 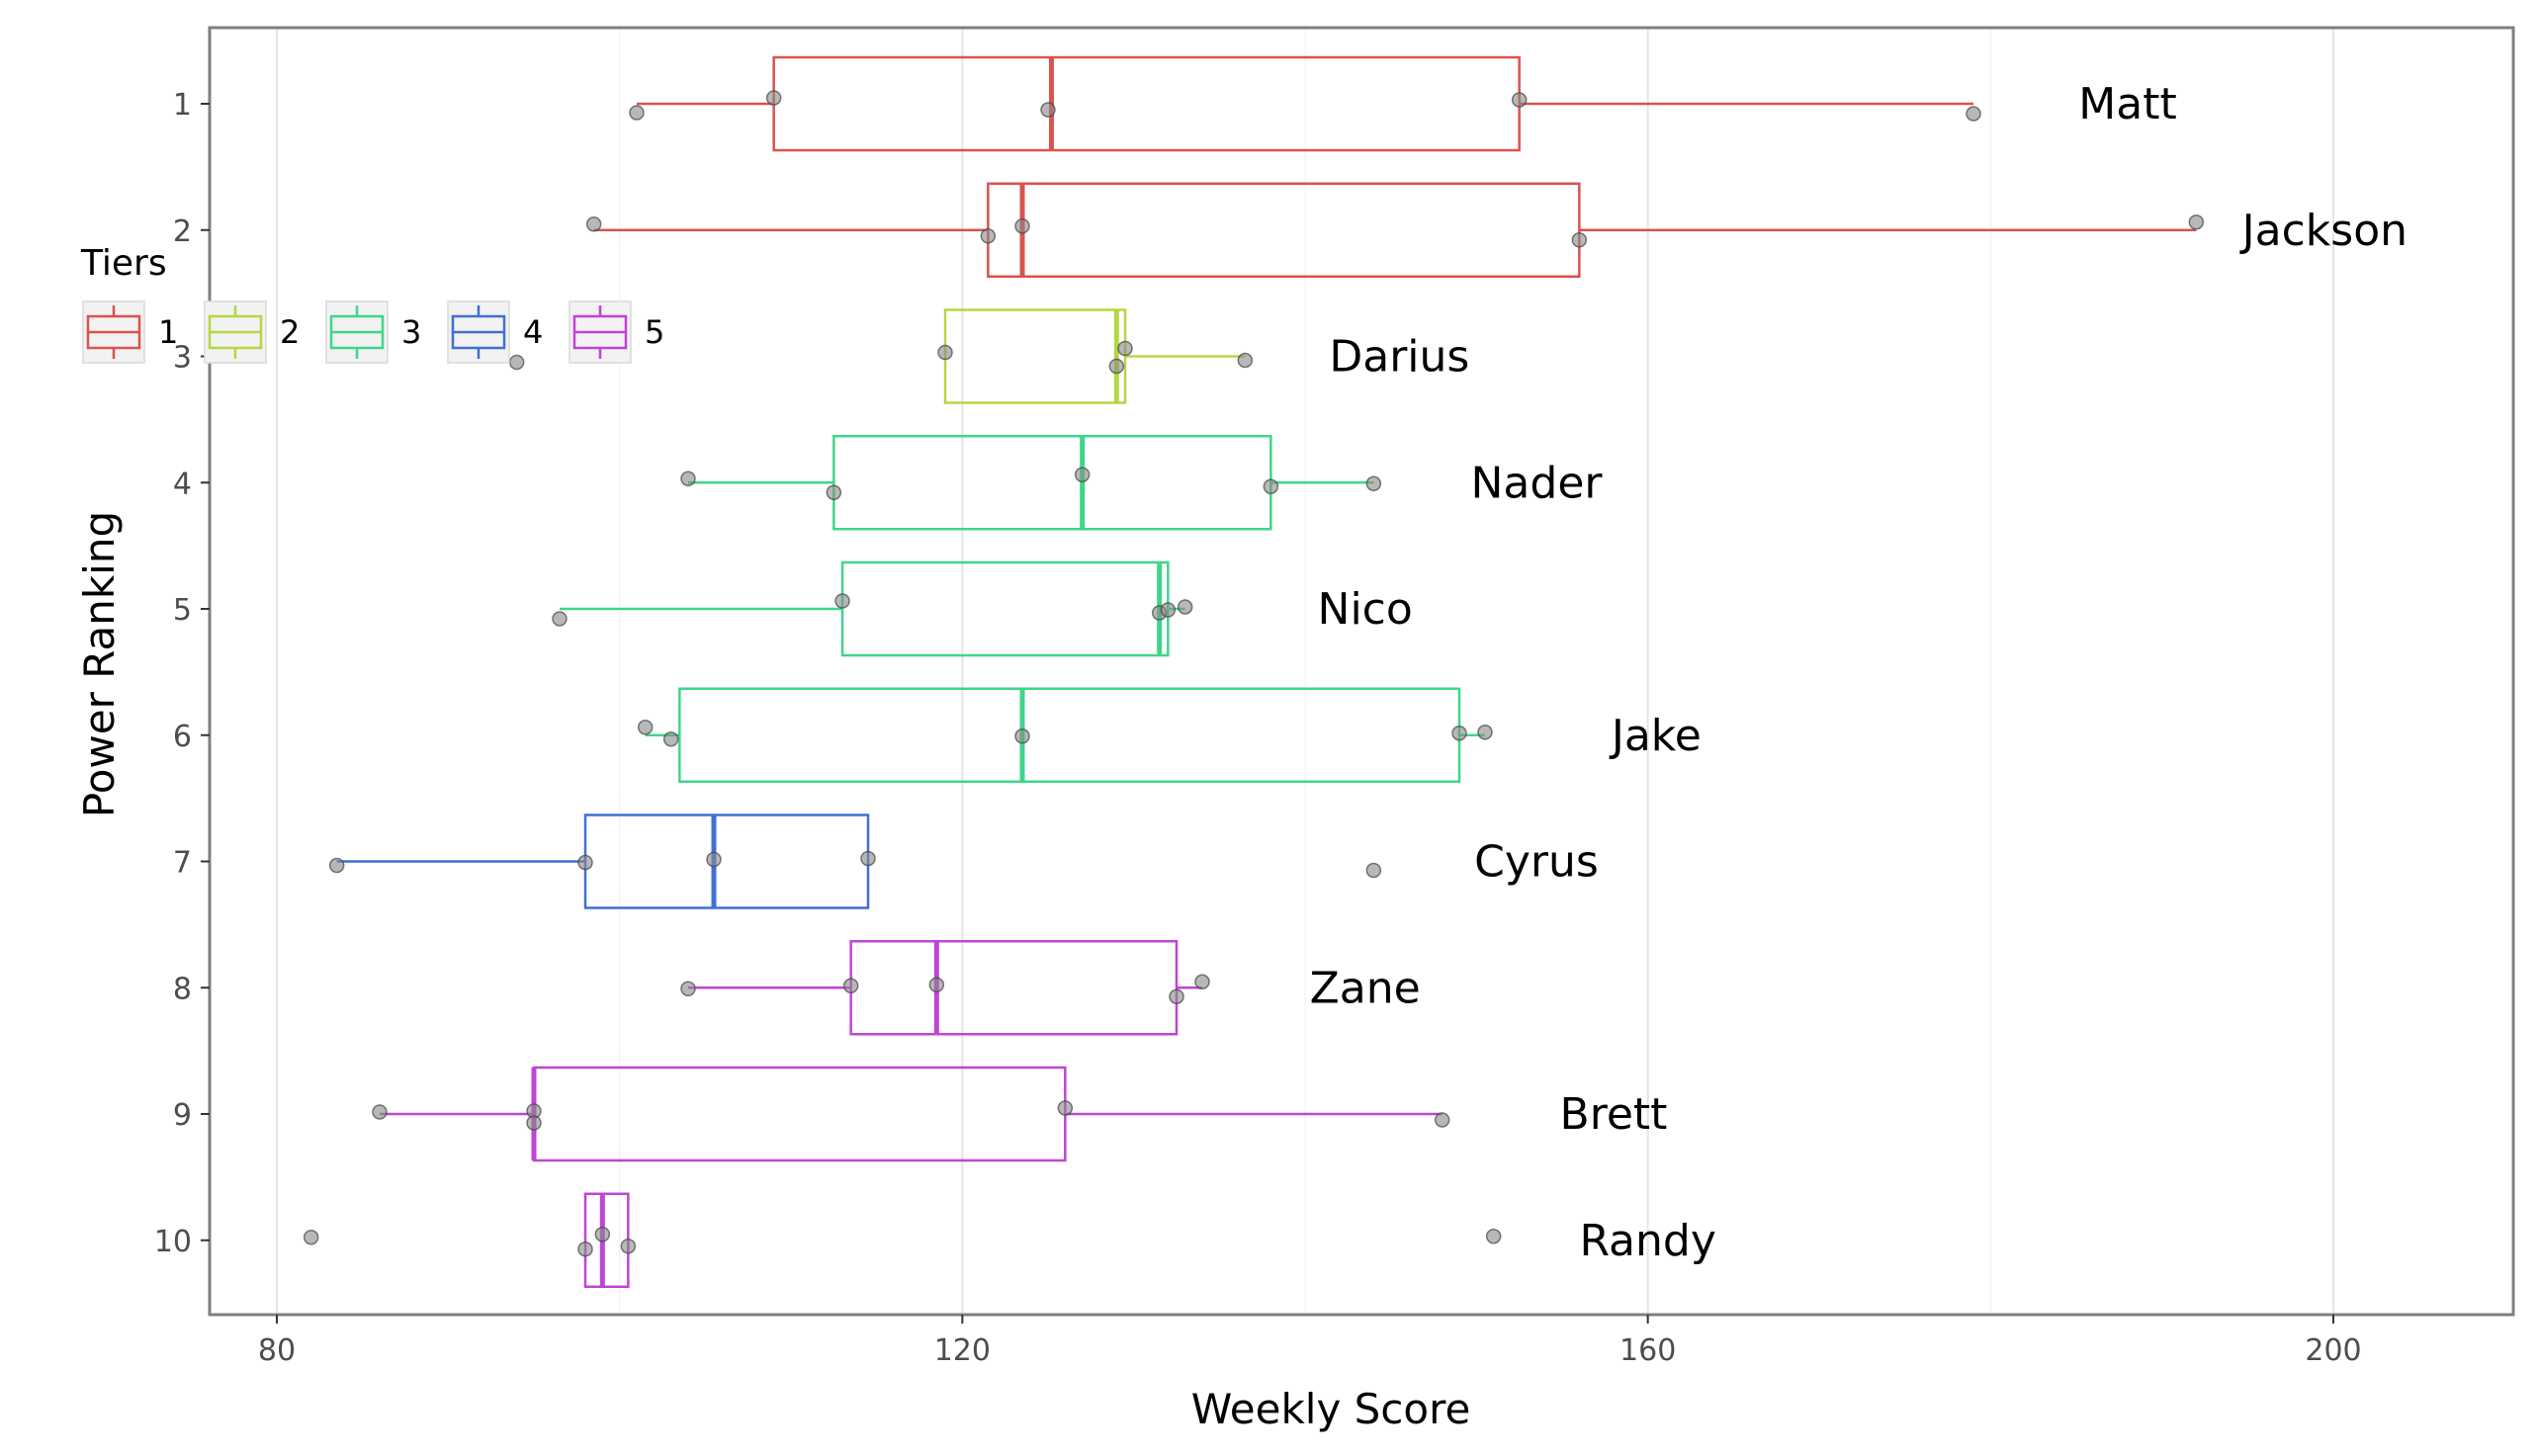 What do you see at coordinates (1655, 736) in the screenshot?
I see `player-label-jake: Jake` at bounding box center [1655, 736].